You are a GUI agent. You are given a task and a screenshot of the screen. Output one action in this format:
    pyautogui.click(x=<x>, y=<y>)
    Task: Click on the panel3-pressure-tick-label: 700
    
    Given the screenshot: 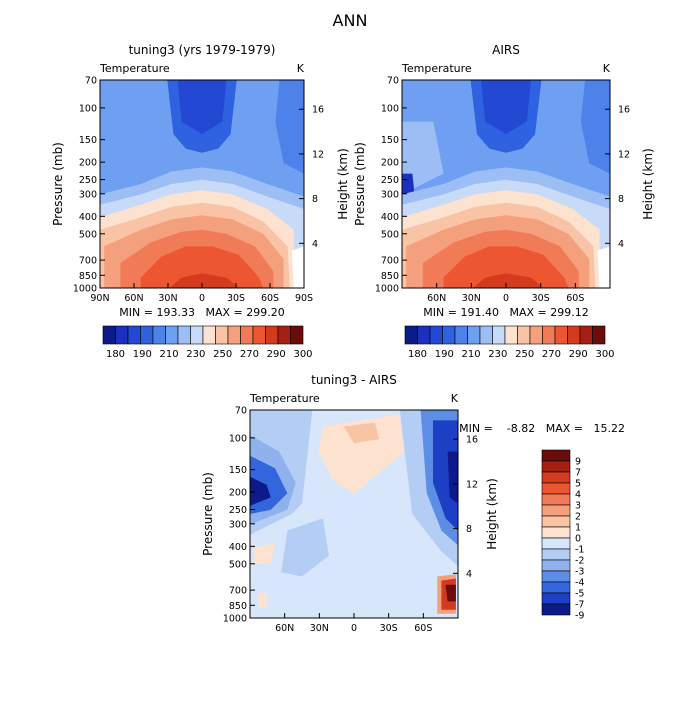 What is the action you would take?
    pyautogui.click(x=238, y=591)
    